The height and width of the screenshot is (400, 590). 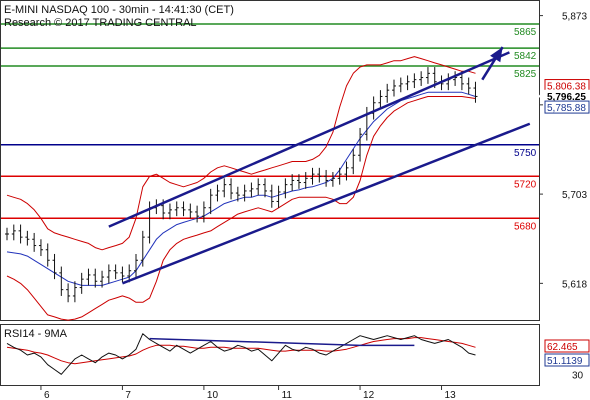 What do you see at coordinates (525, 184) in the screenshot?
I see `level-label-5720: 5720` at bounding box center [525, 184].